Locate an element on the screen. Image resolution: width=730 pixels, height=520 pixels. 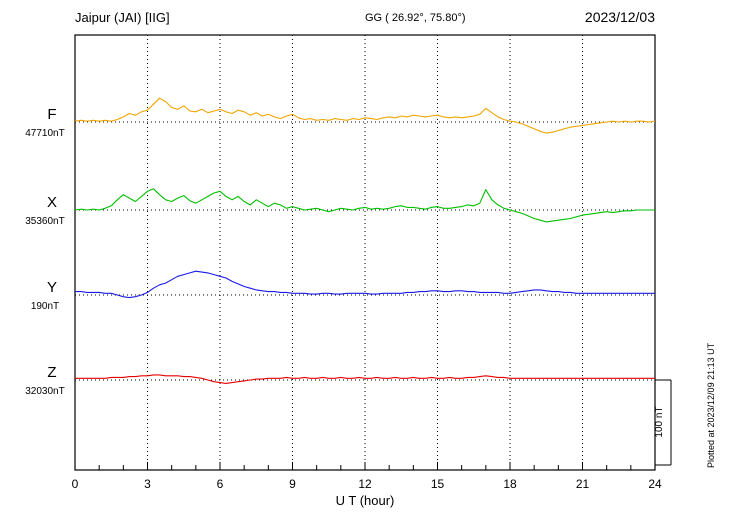
x-axis-label: U T (hour) is located at coordinates (365, 500).